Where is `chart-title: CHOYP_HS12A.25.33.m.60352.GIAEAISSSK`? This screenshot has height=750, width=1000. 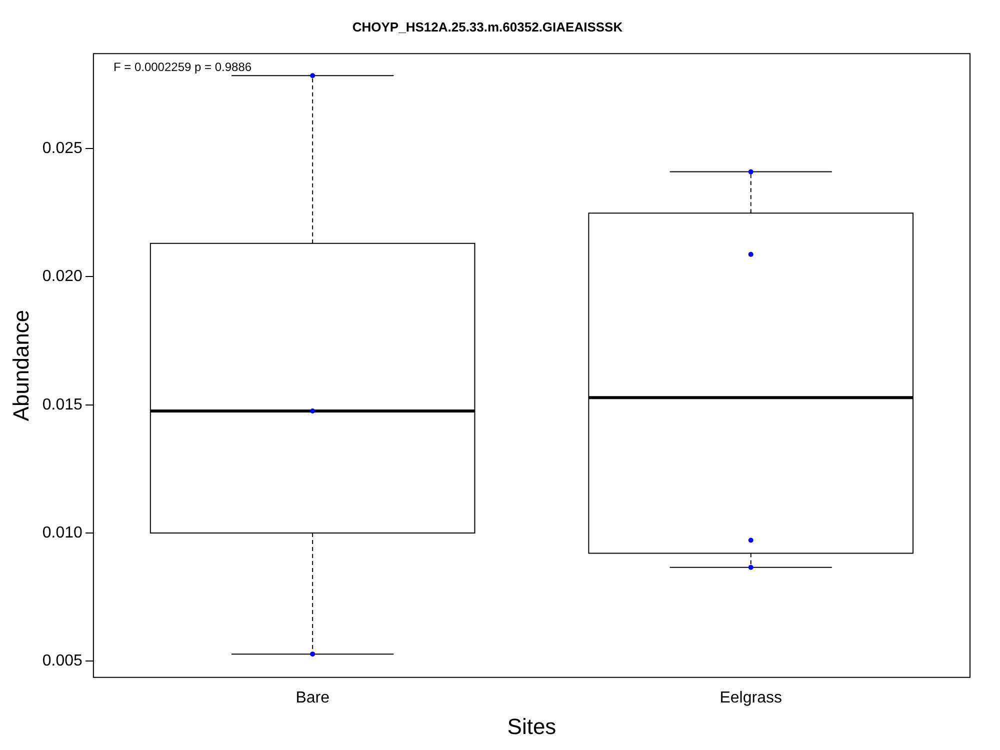 chart-title: CHOYP_HS12A.25.33.m.60352.GIAEAISSSK is located at coordinates (488, 26).